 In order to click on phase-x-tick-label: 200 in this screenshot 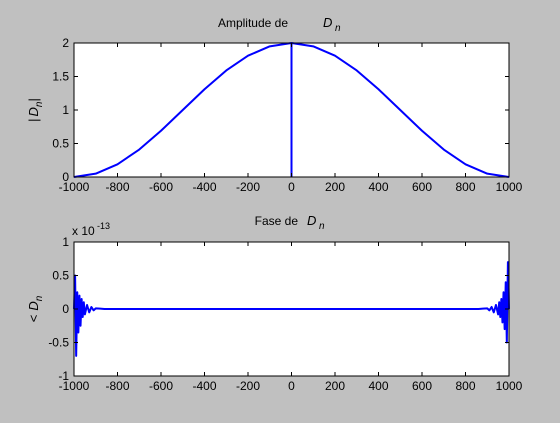, I will do `click(335, 386)`.